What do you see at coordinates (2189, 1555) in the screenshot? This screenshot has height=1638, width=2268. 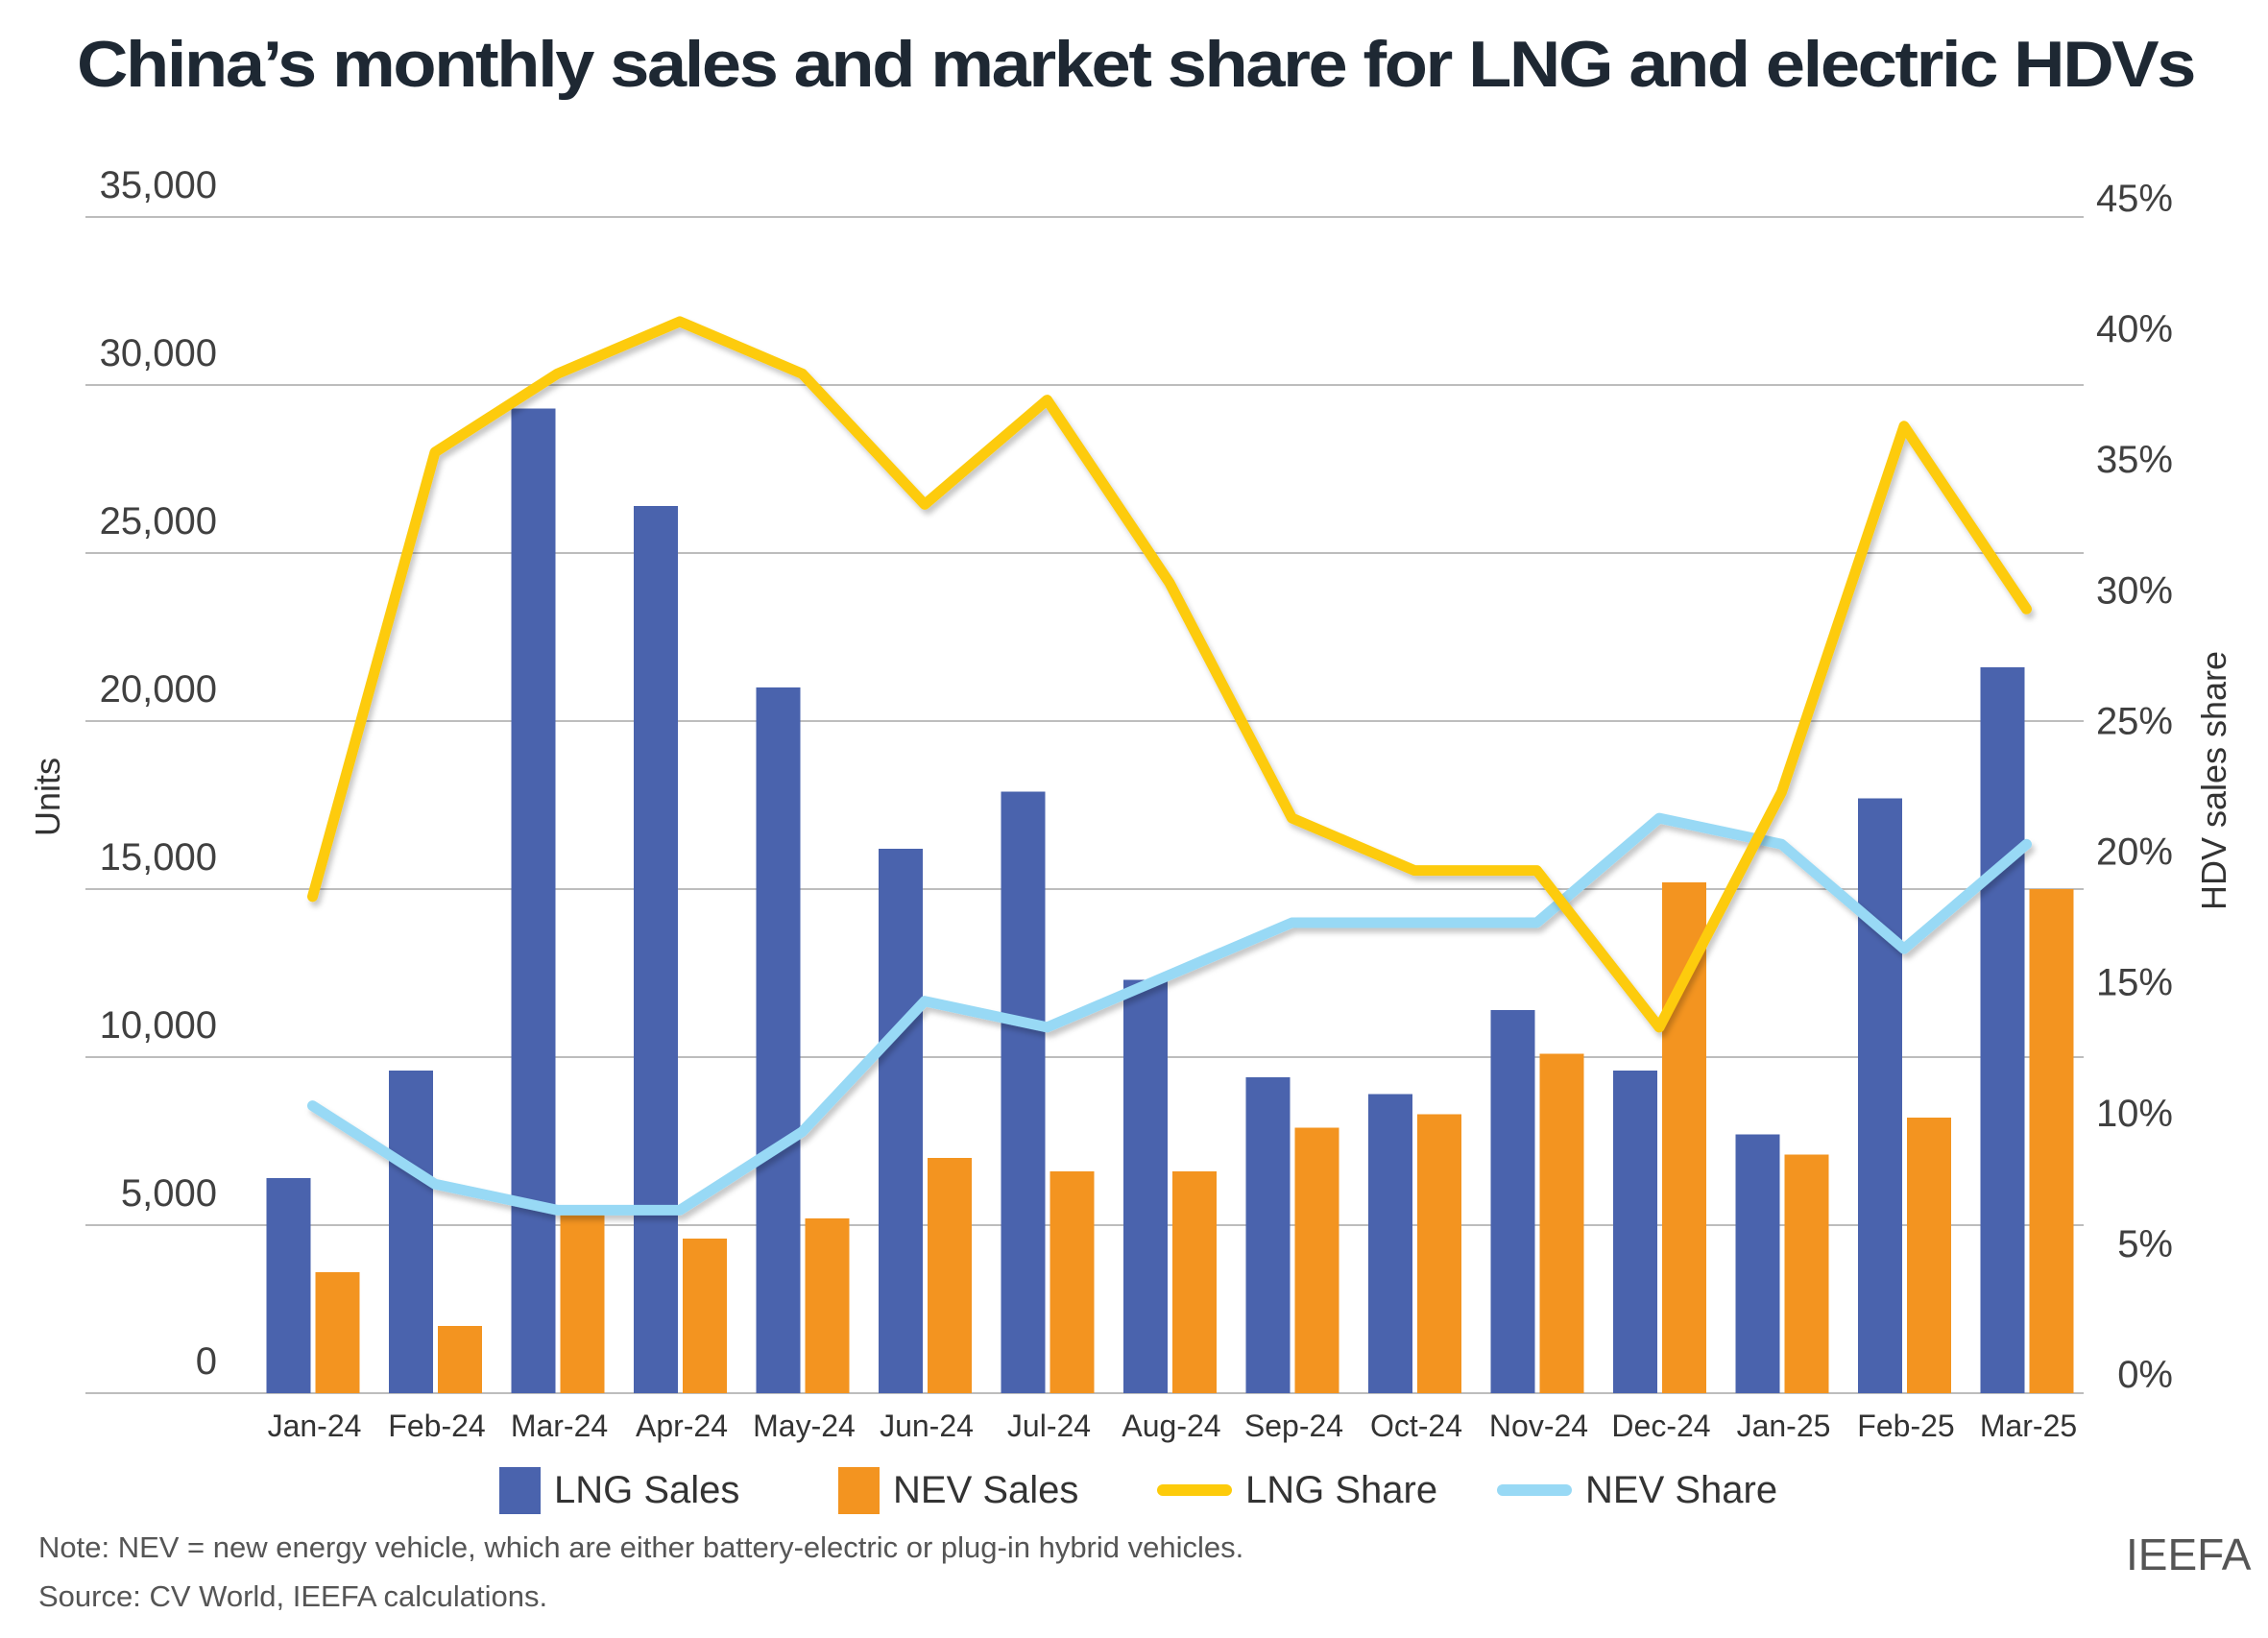 I see `ieefa-logo: IEEFA` at bounding box center [2189, 1555].